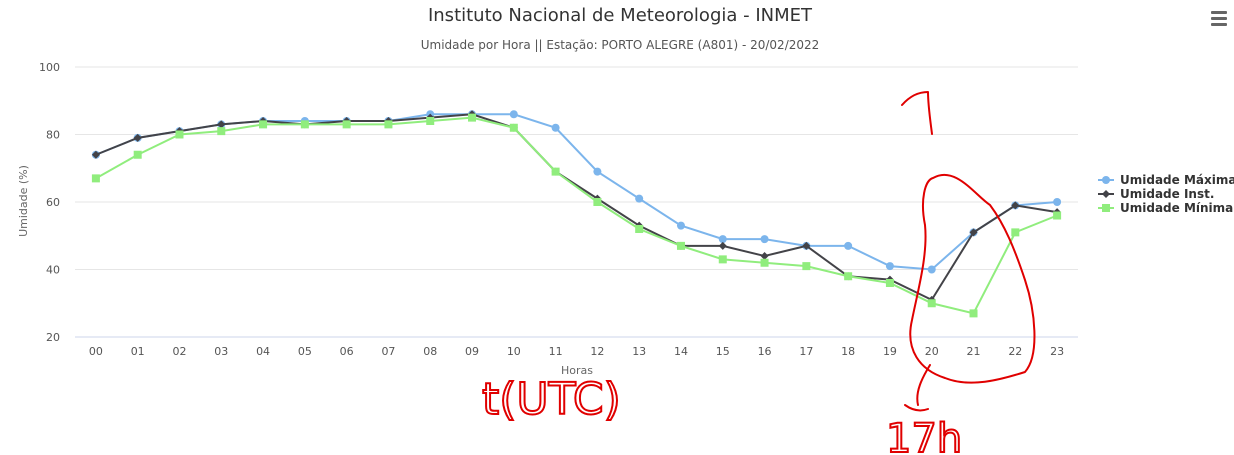 Image resolution: width=1234 pixels, height=455 pixels. Describe the element at coordinates (974, 351) in the screenshot. I see `x-tick-label: 21` at that location.